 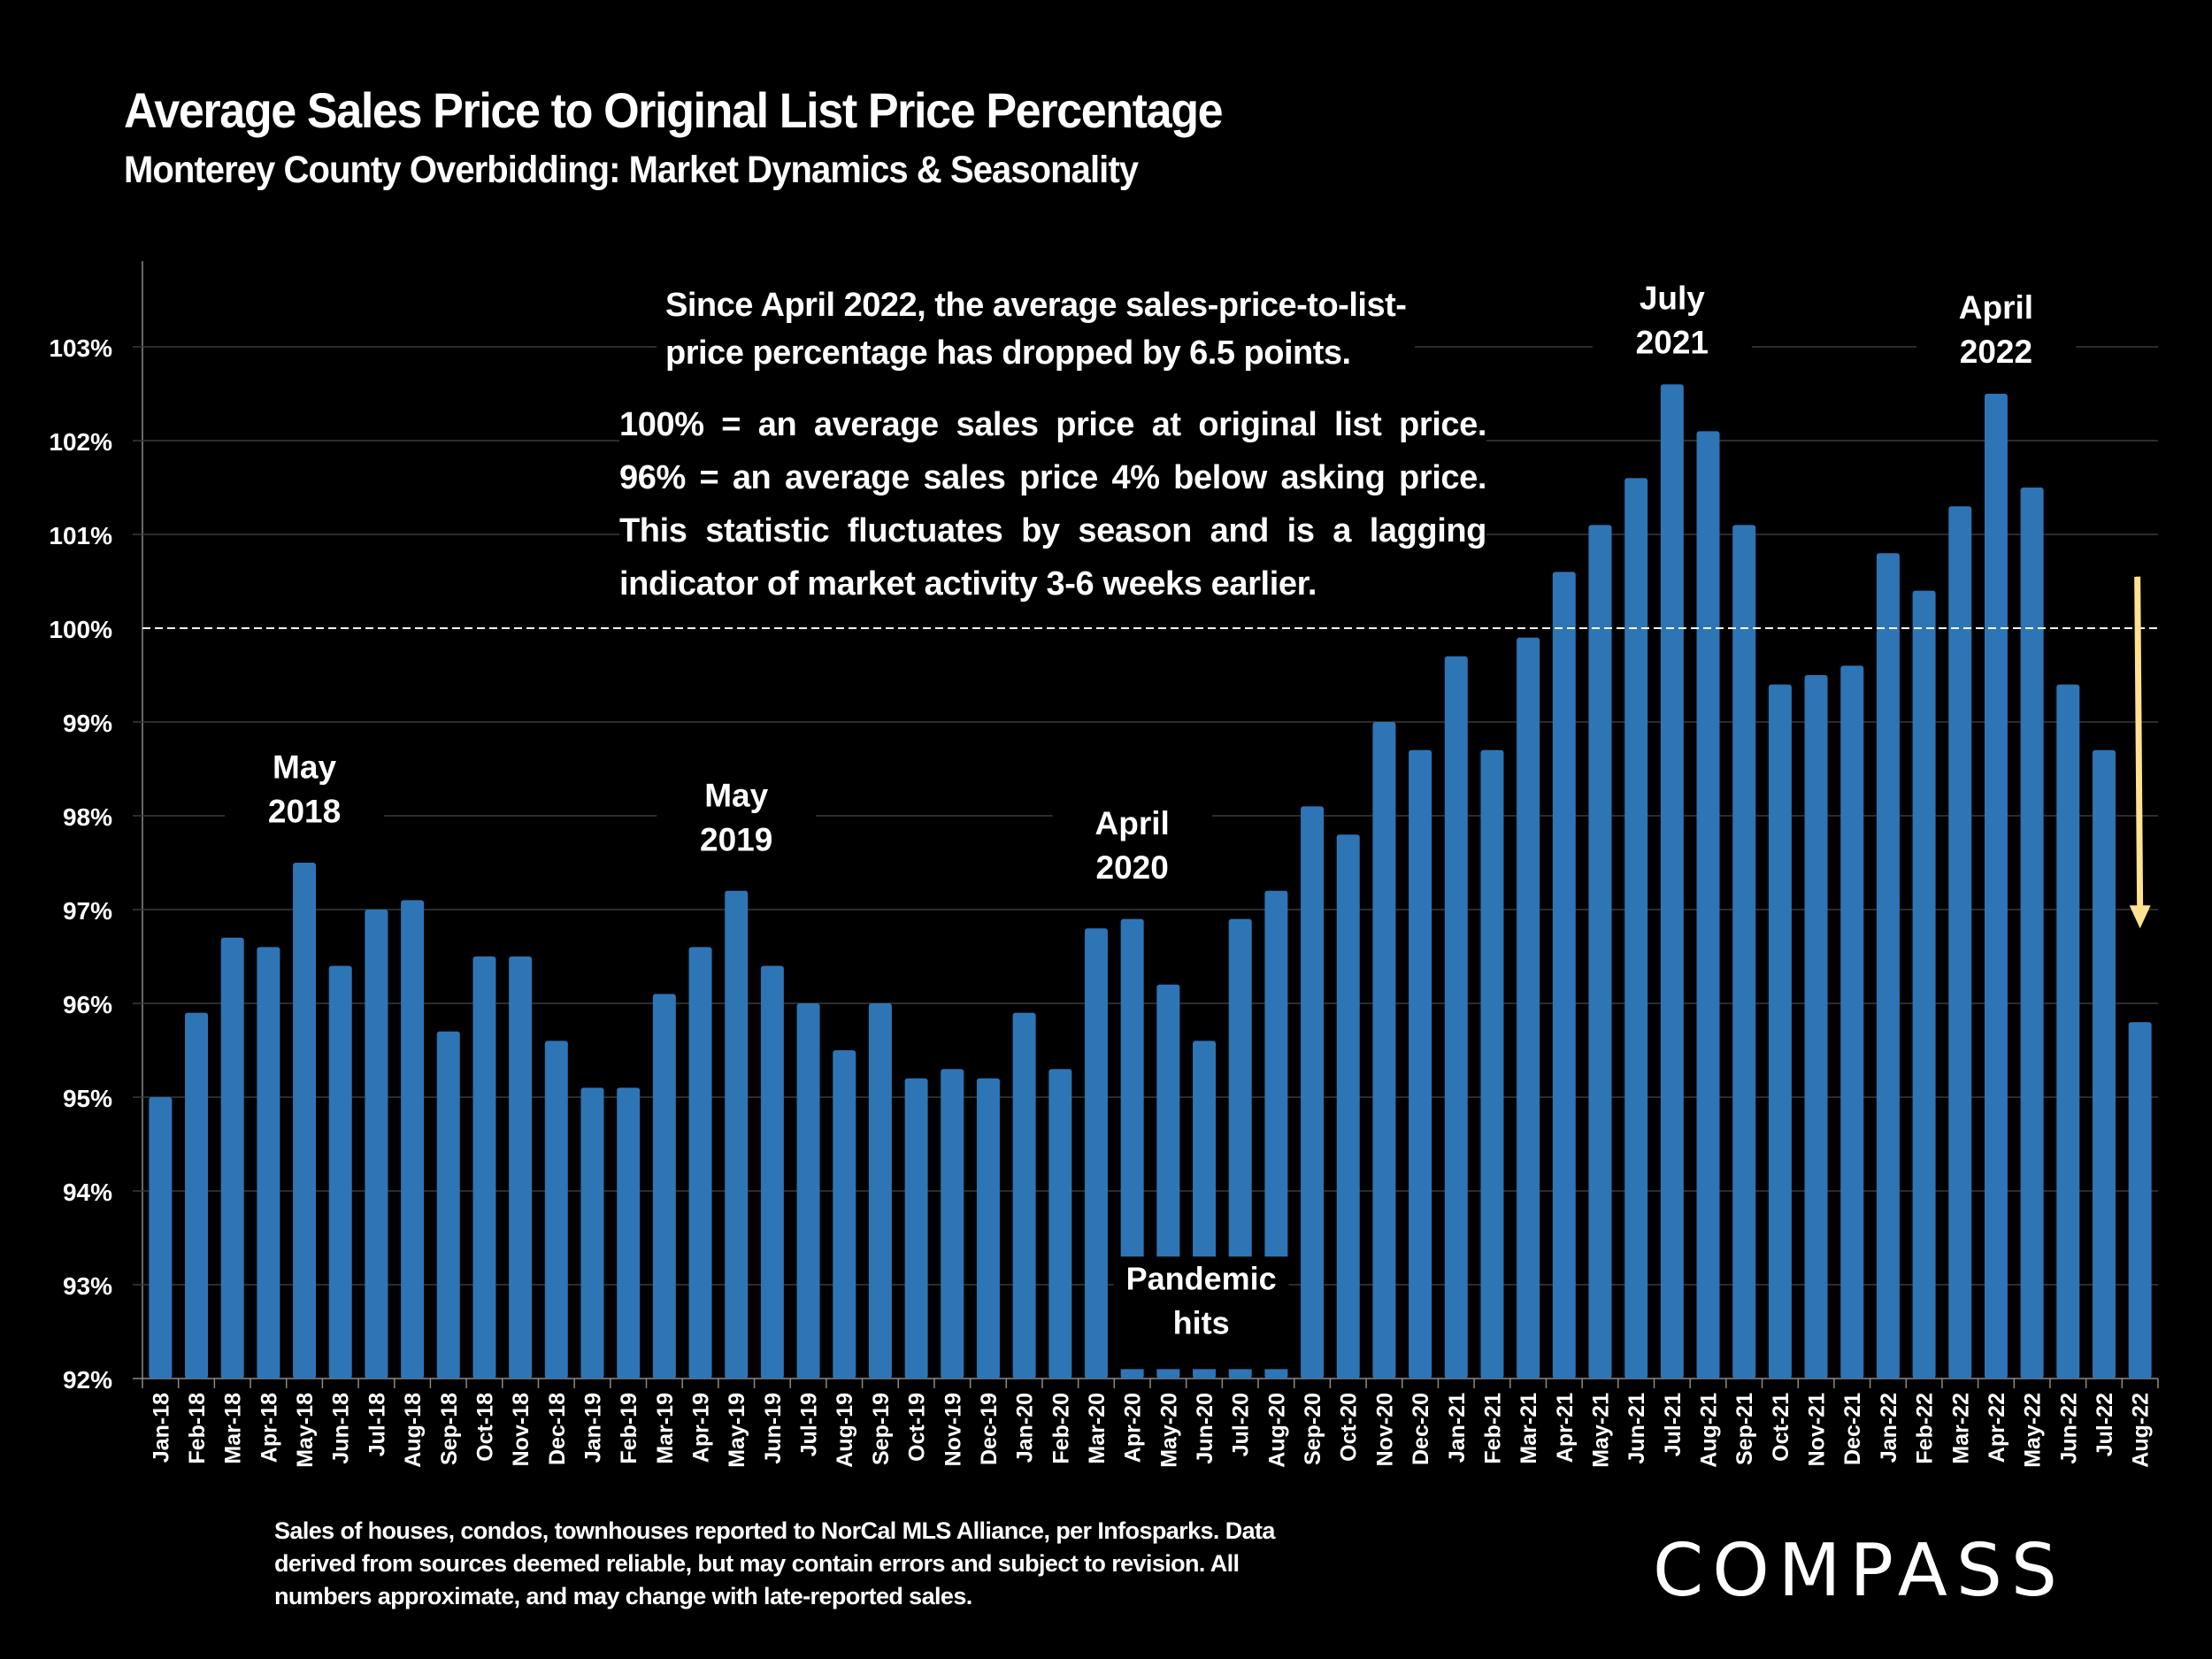 I want to click on y-tick-label: 93%, so click(x=88, y=1286).